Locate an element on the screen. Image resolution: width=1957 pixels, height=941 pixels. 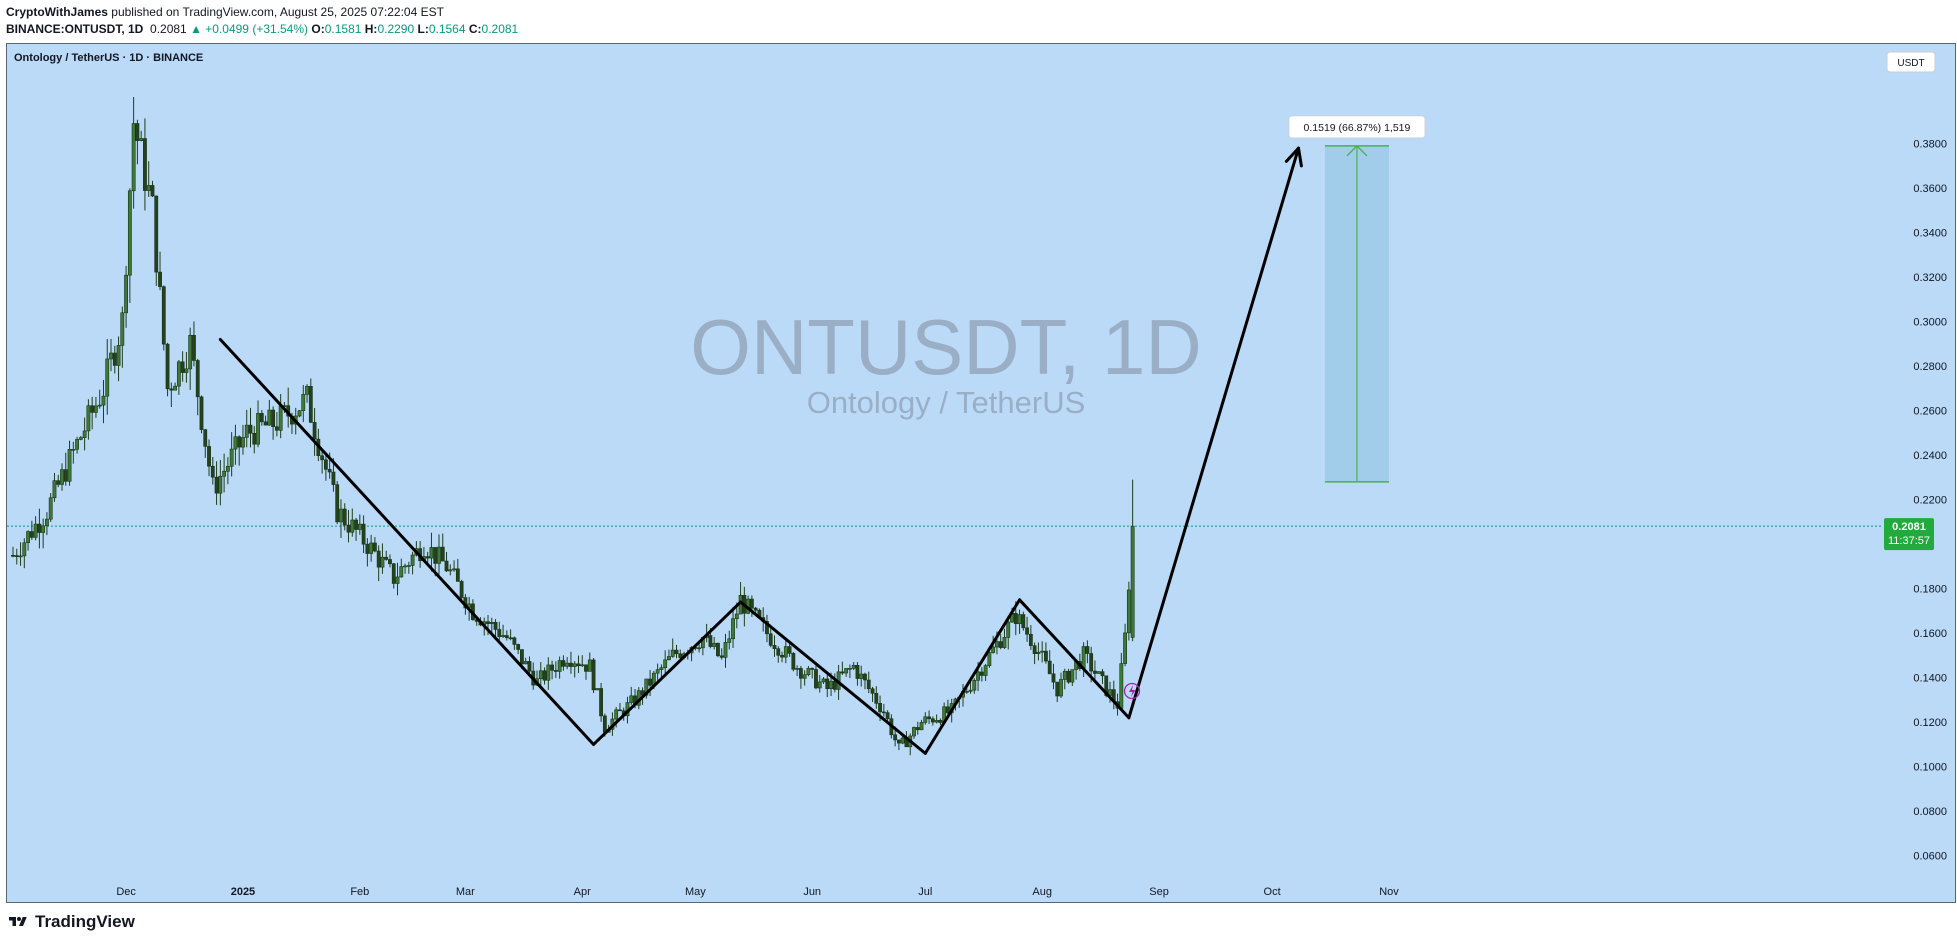
high-label: H: is located at coordinates (371, 29).